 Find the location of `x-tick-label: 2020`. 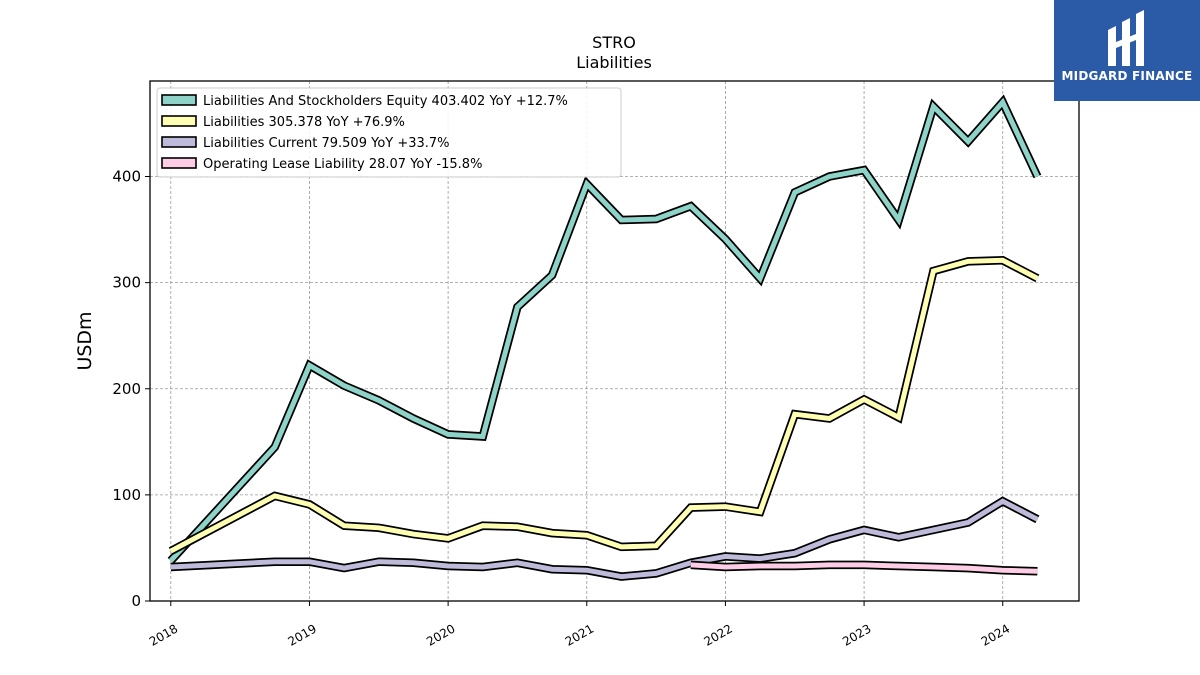

x-tick-label: 2020 is located at coordinates (440, 634).